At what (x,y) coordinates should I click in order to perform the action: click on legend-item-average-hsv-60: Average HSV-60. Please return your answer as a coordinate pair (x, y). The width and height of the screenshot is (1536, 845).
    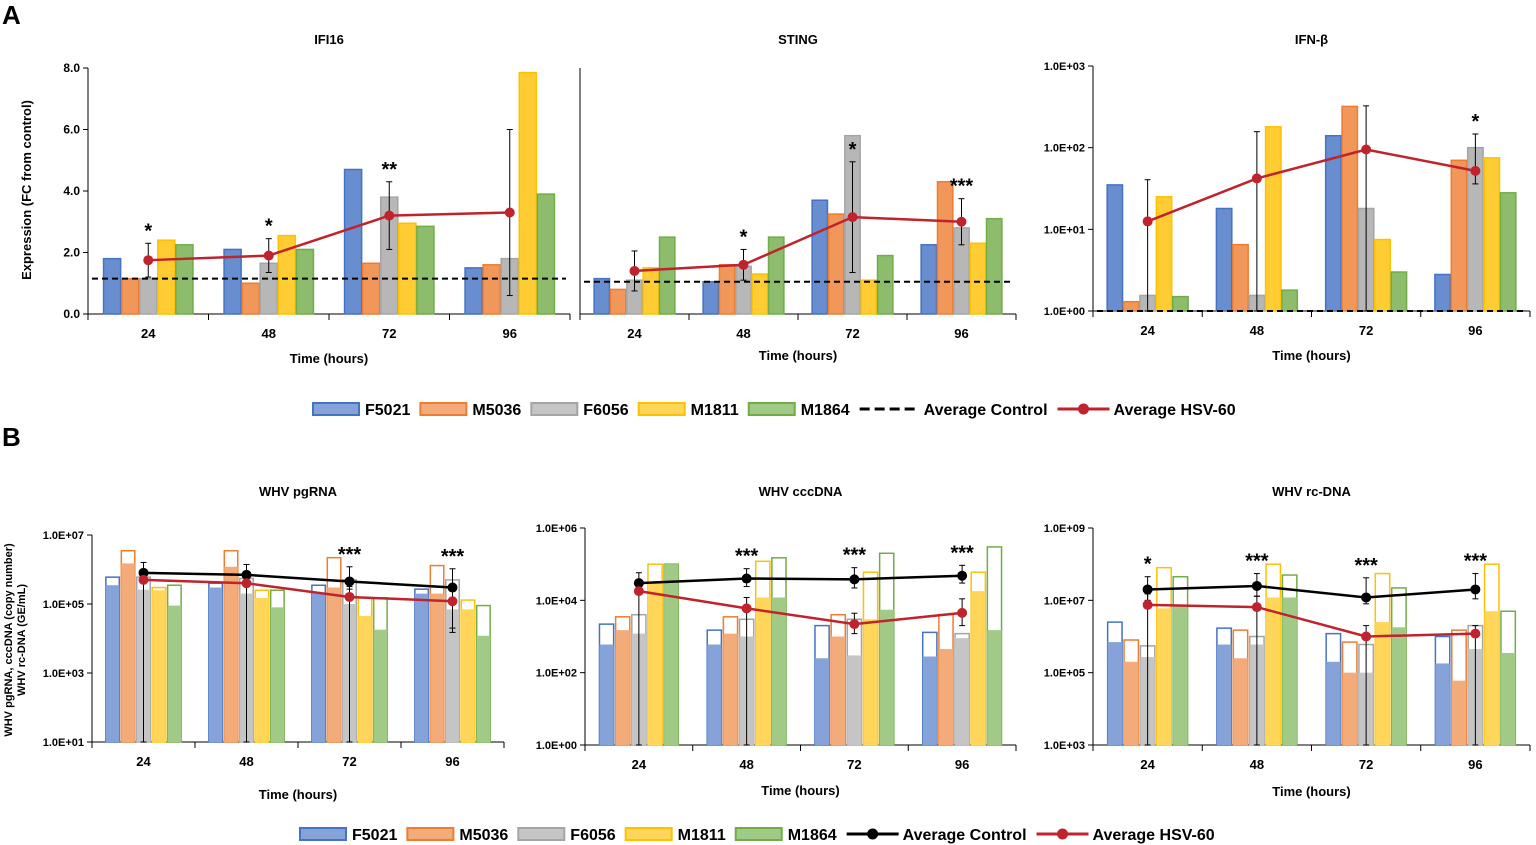
    Looking at the image, I should click on (1125, 835).